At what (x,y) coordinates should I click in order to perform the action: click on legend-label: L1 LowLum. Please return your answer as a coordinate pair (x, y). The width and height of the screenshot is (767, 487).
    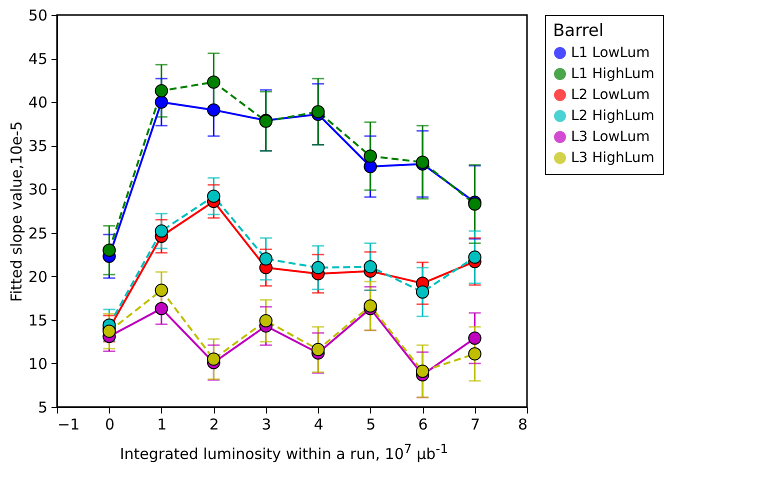
    Looking at the image, I should click on (610, 53).